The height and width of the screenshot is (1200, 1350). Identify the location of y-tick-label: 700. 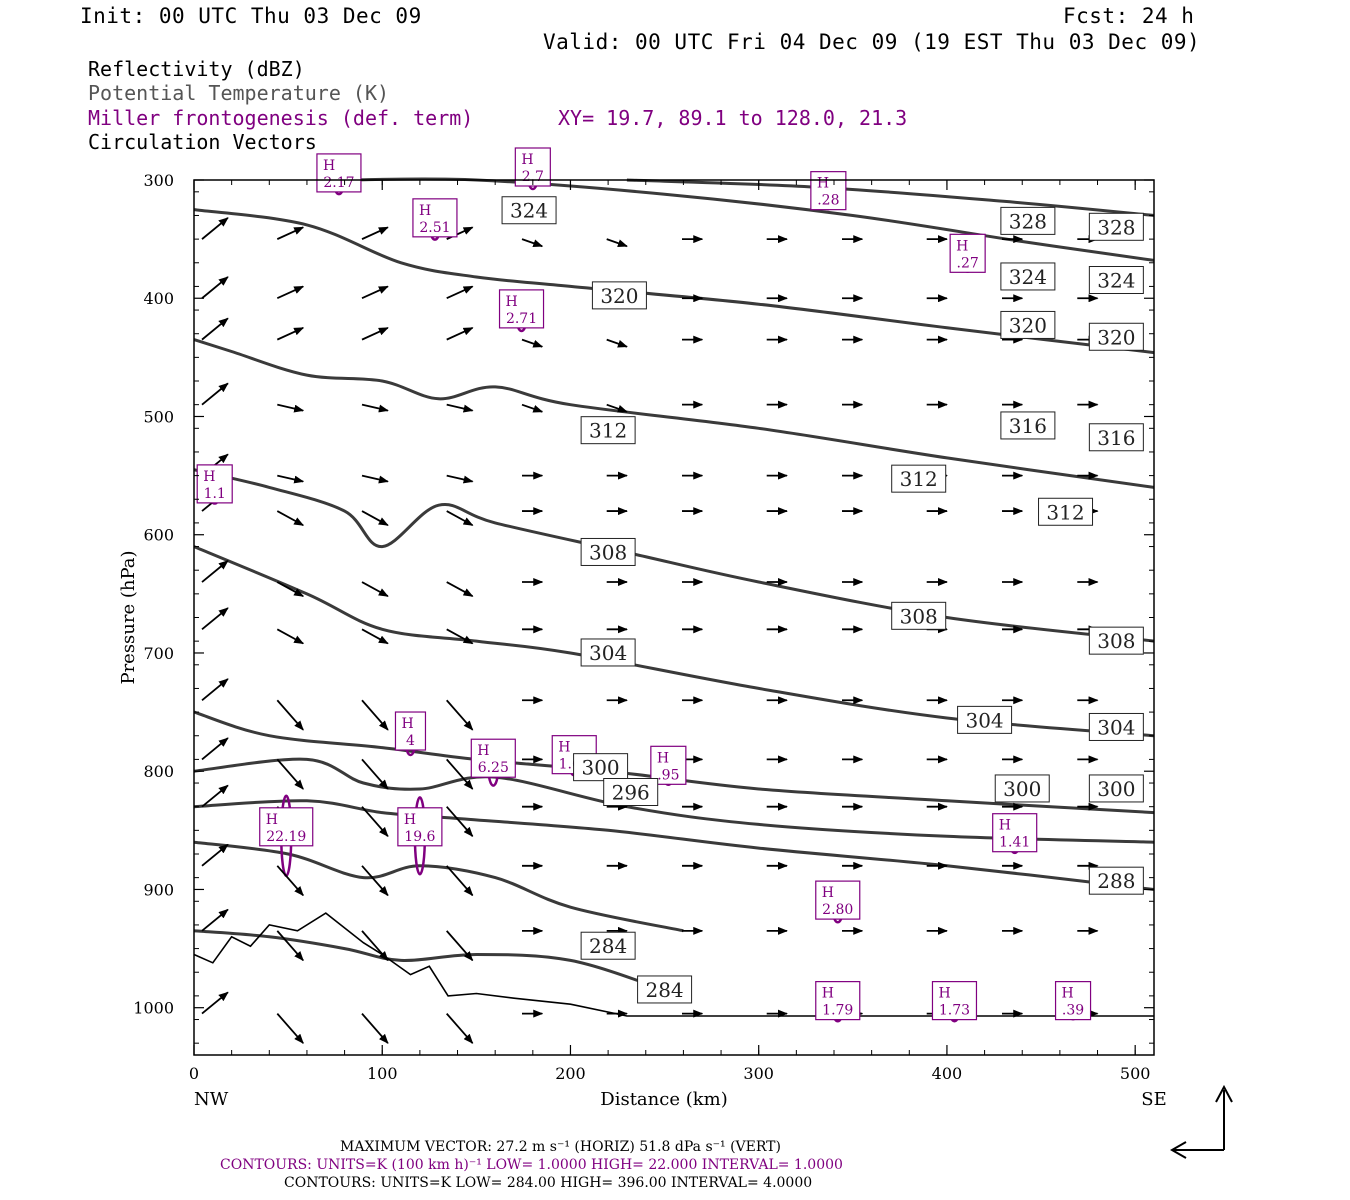
(158, 653).